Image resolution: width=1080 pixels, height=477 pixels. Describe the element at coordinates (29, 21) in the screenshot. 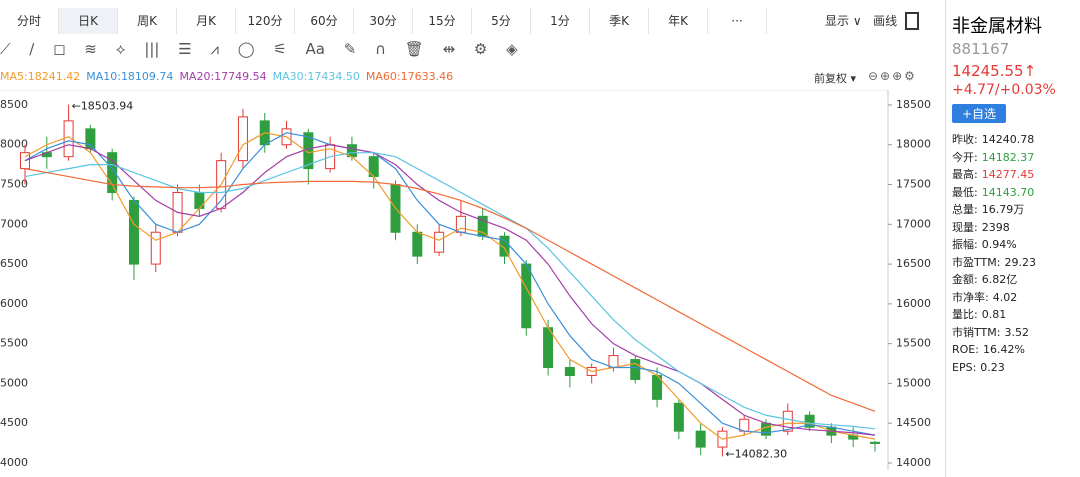

I see `period-tab: 分时` at that location.